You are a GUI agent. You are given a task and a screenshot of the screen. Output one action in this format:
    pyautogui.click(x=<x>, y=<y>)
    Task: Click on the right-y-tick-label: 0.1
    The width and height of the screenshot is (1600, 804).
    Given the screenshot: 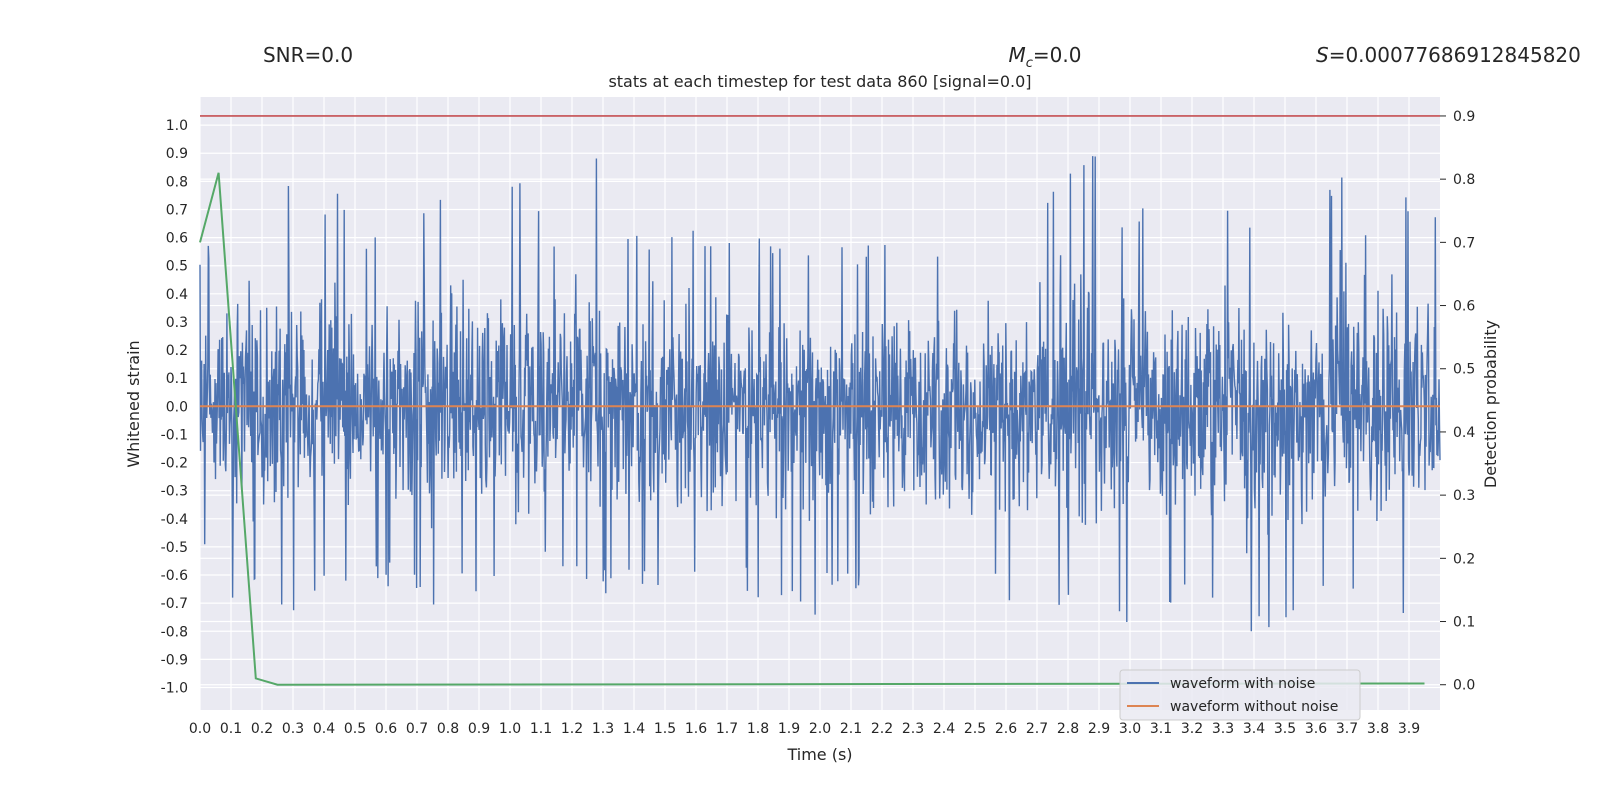 What is the action you would take?
    pyautogui.click(x=1464, y=623)
    